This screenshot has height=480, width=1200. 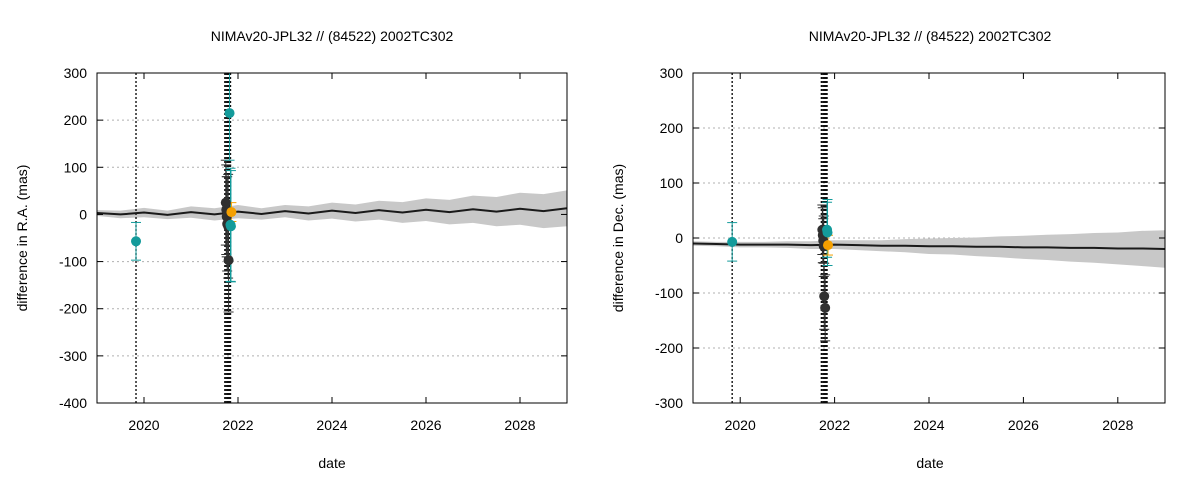 What do you see at coordinates (73, 403) in the screenshot?
I see `y-tick-label: -400` at bounding box center [73, 403].